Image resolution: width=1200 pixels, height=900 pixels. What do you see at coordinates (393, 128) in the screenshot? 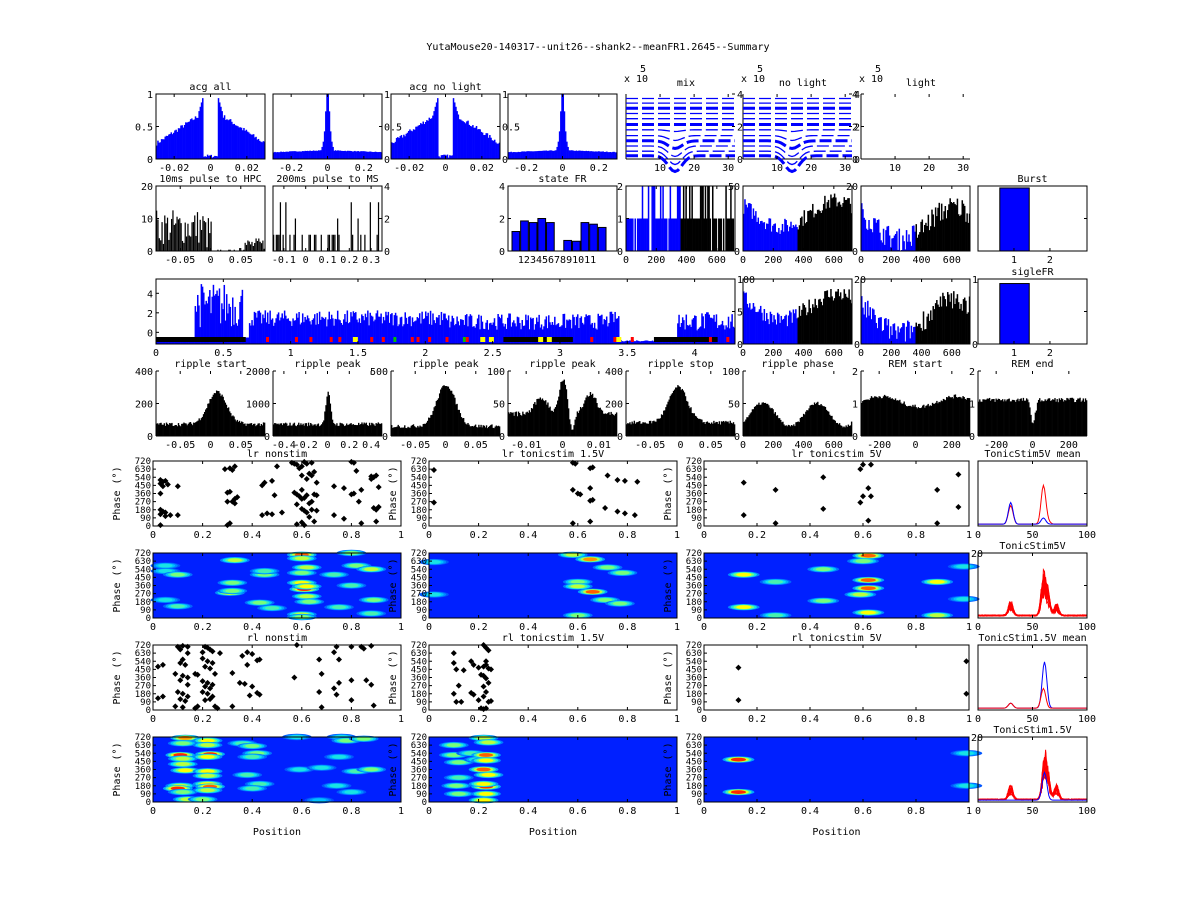
I see `y-tick-label: 0.5` at bounding box center [393, 128].